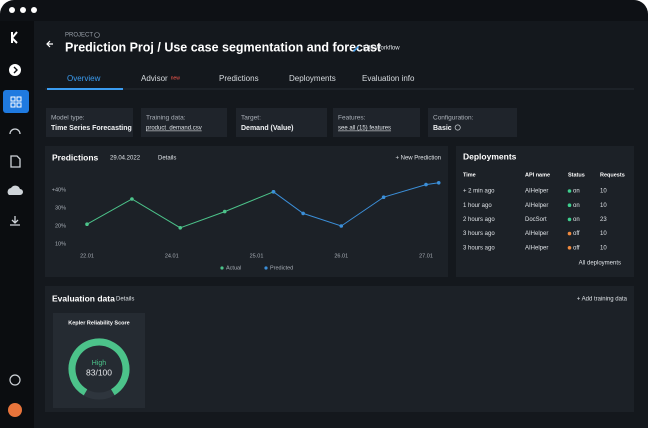 The width and height of the screenshot is (648, 428). Describe the element at coordinates (68, 118) in the screenshot. I see `info-label: Model type:` at that location.